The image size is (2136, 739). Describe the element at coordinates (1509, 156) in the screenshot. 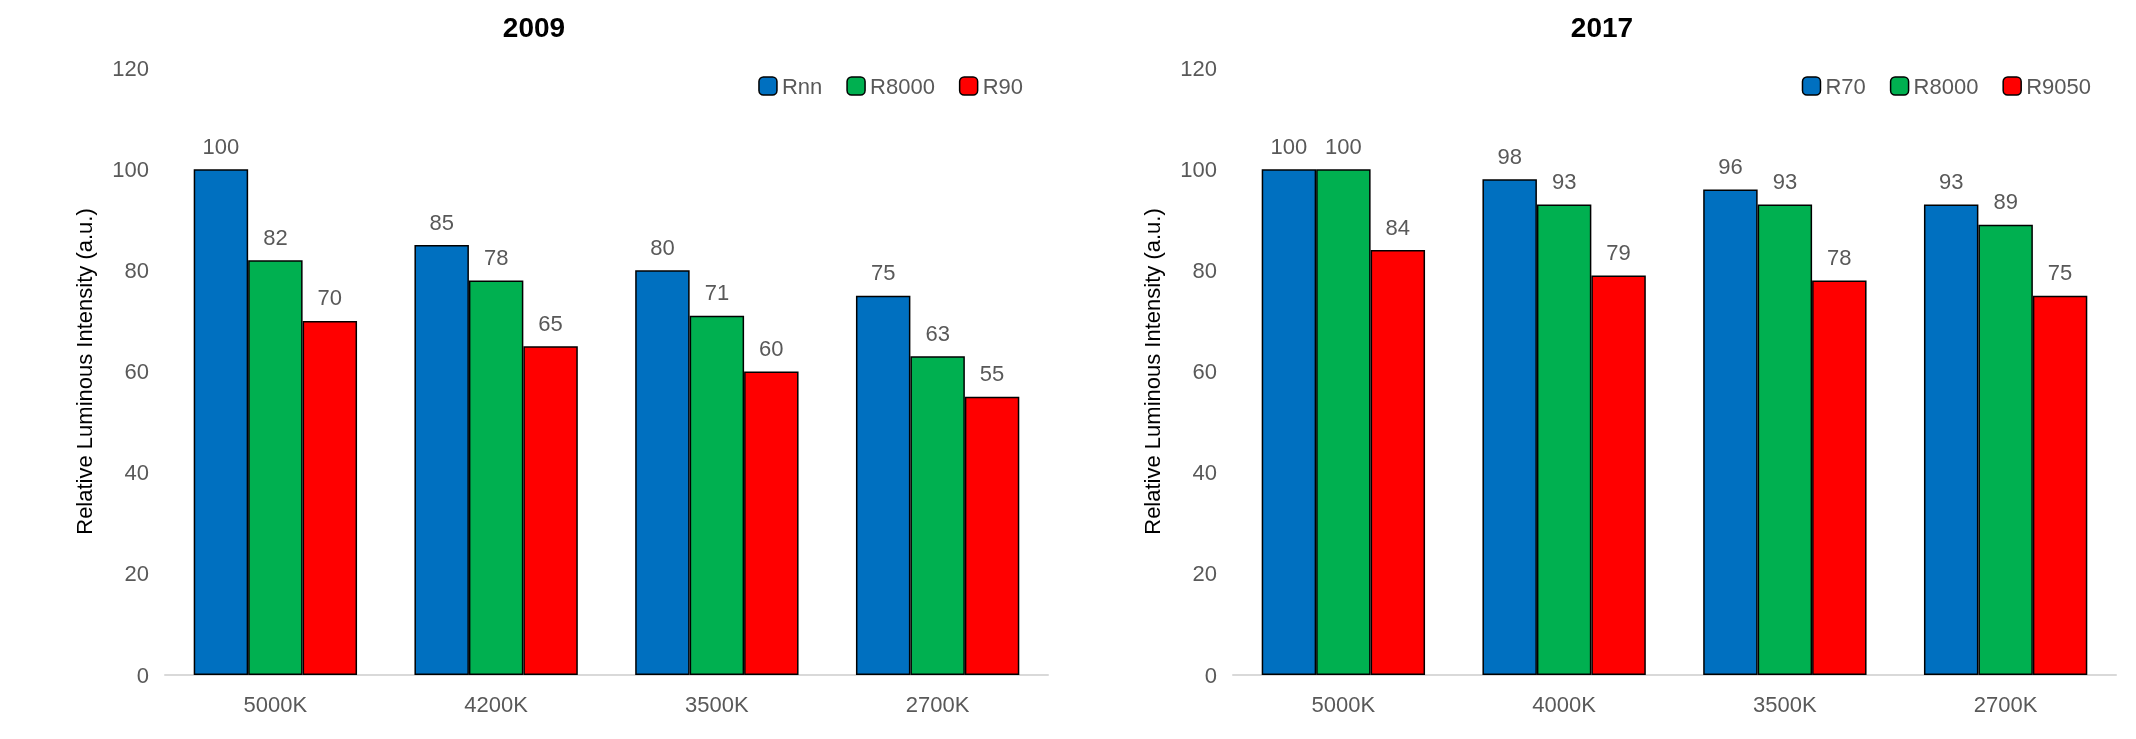

I see `data-label: 98` at that location.